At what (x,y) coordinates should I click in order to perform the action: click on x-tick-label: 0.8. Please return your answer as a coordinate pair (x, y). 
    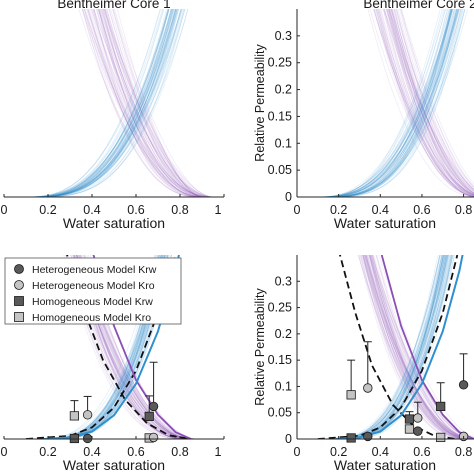
    Looking at the image, I should click on (179, 210).